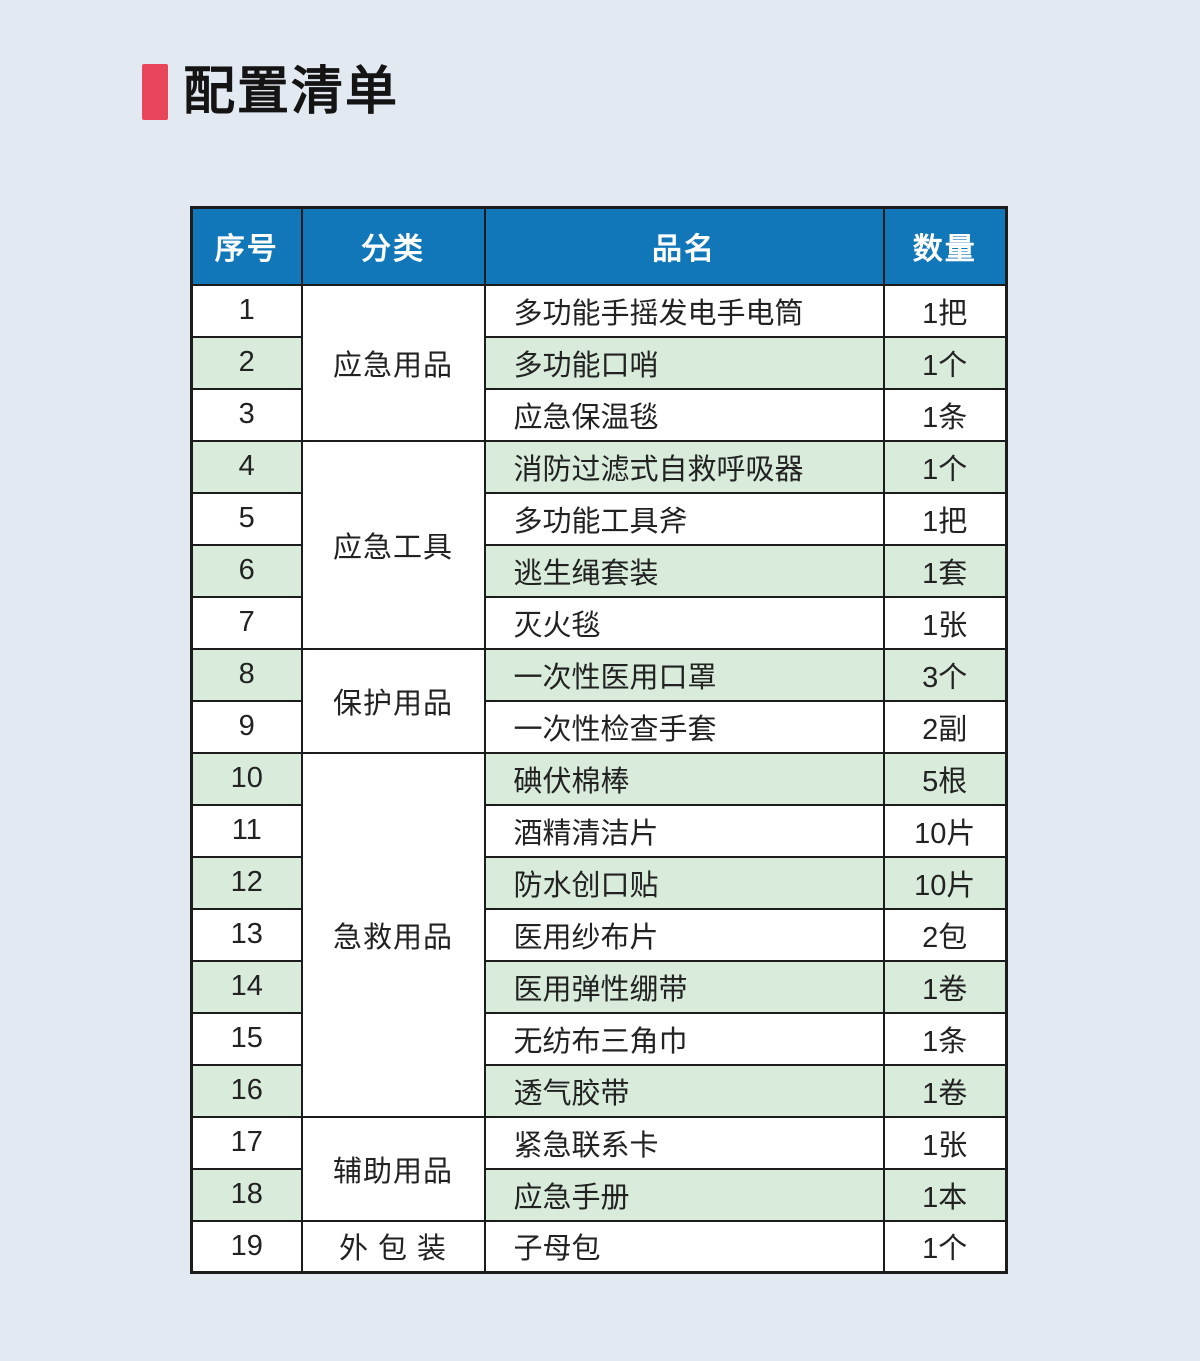 This screenshot has width=1200, height=1361. Describe the element at coordinates (945, 934) in the screenshot. I see `quantity-cell: 2包` at that location.